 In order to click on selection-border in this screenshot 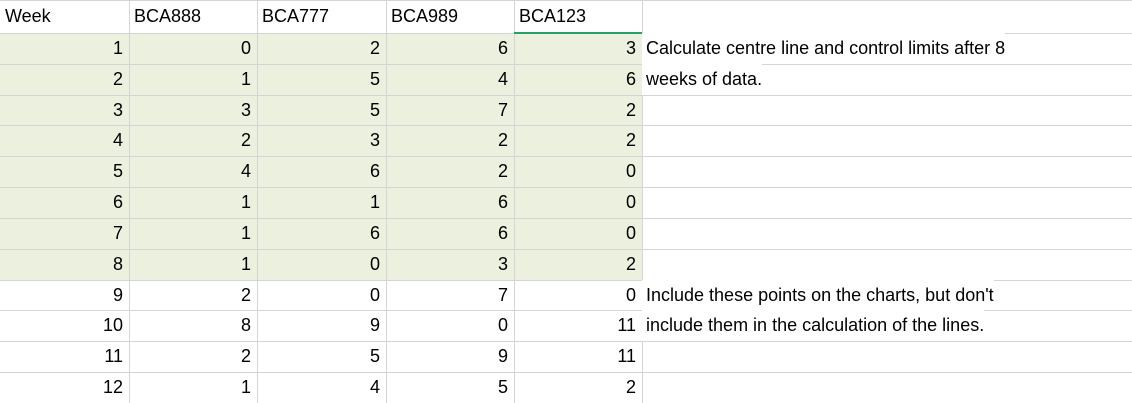, I will do `click(578, 33)`.